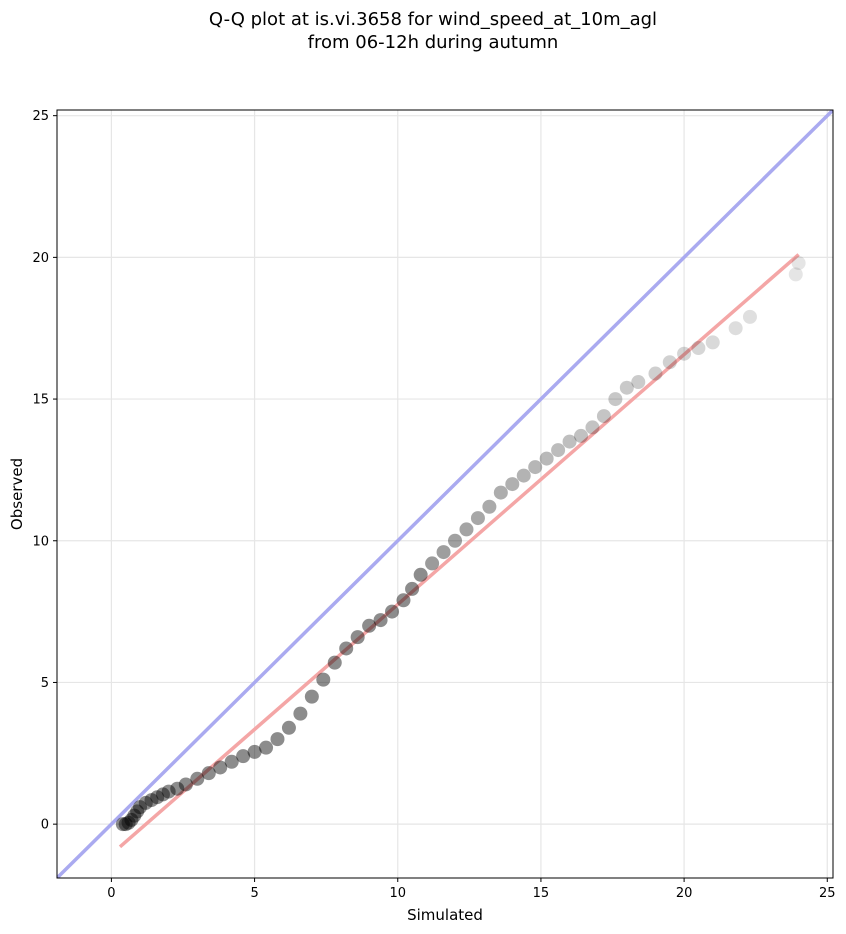 This screenshot has height=934, width=846. Describe the element at coordinates (254, 893) in the screenshot. I see `x-tick-label: 5` at that location.